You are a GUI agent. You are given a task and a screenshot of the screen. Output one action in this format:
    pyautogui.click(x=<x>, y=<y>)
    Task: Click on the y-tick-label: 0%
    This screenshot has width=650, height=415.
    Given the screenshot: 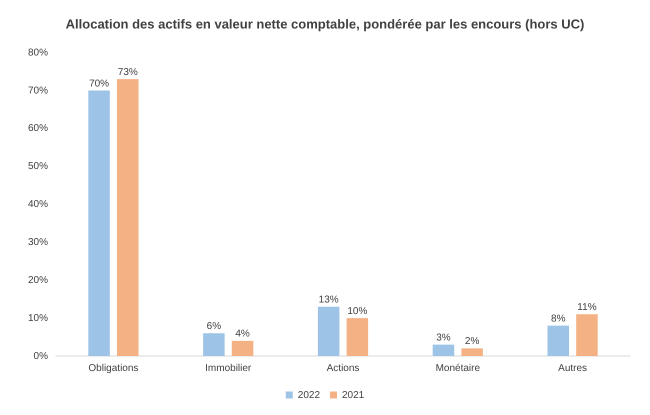 What is the action you would take?
    pyautogui.click(x=41, y=356)
    